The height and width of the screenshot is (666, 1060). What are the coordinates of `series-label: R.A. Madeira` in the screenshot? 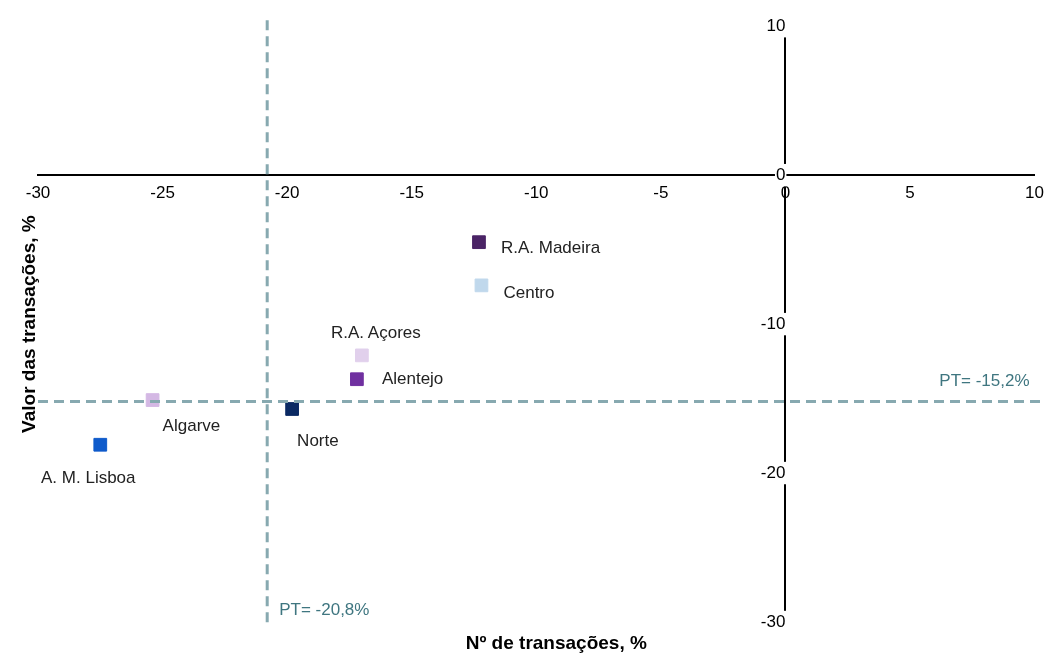 It's located at (550, 247).